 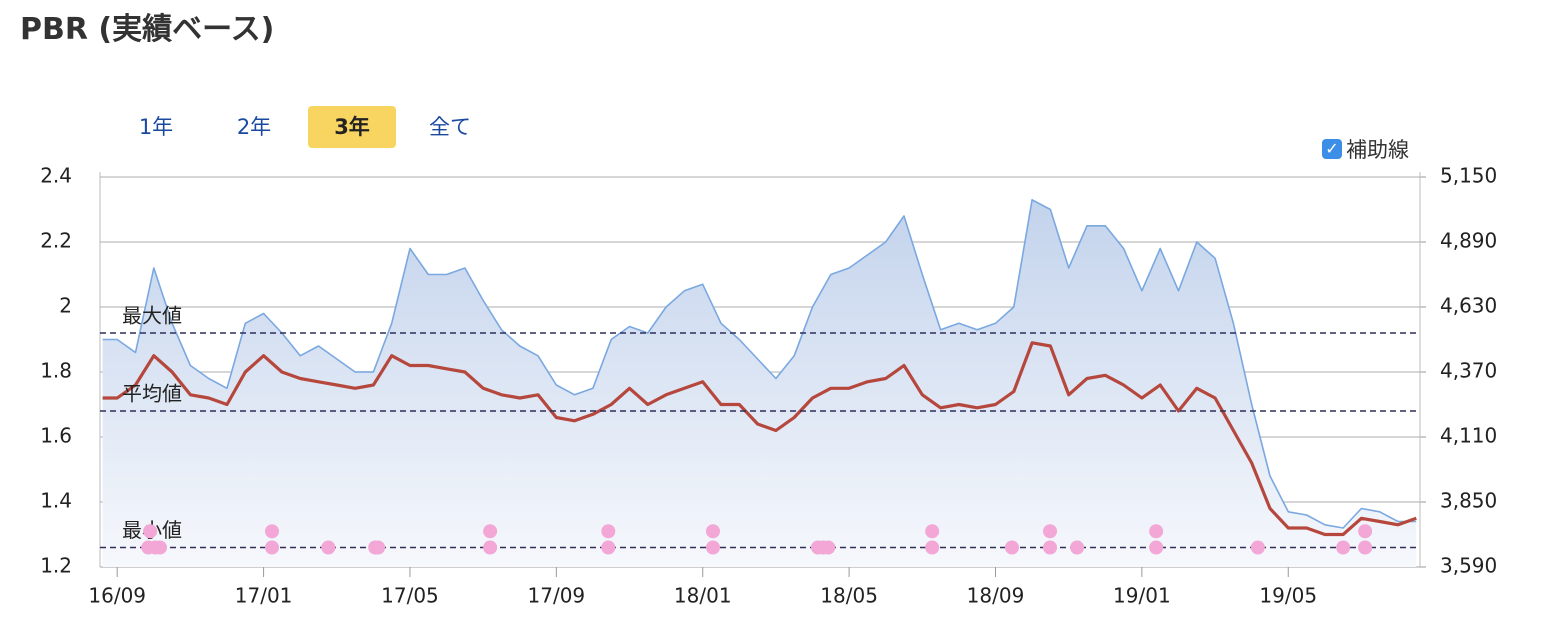 What do you see at coordinates (410, 596) in the screenshot?
I see `x-tick-label: 17/05` at bounding box center [410, 596].